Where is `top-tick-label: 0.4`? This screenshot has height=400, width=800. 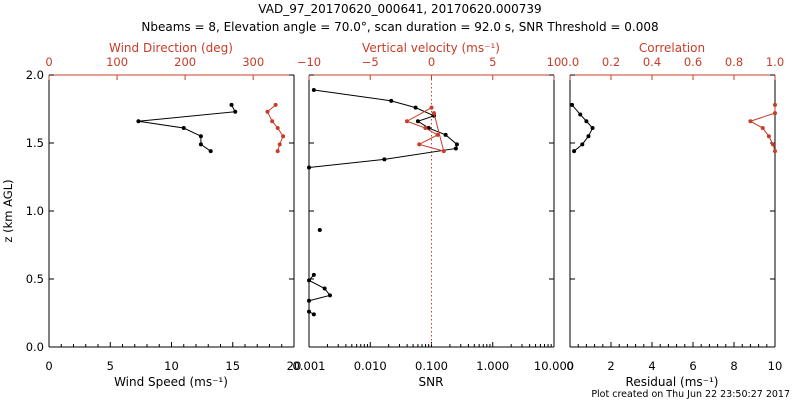
top-tick-label: 0.4 is located at coordinates (652, 62).